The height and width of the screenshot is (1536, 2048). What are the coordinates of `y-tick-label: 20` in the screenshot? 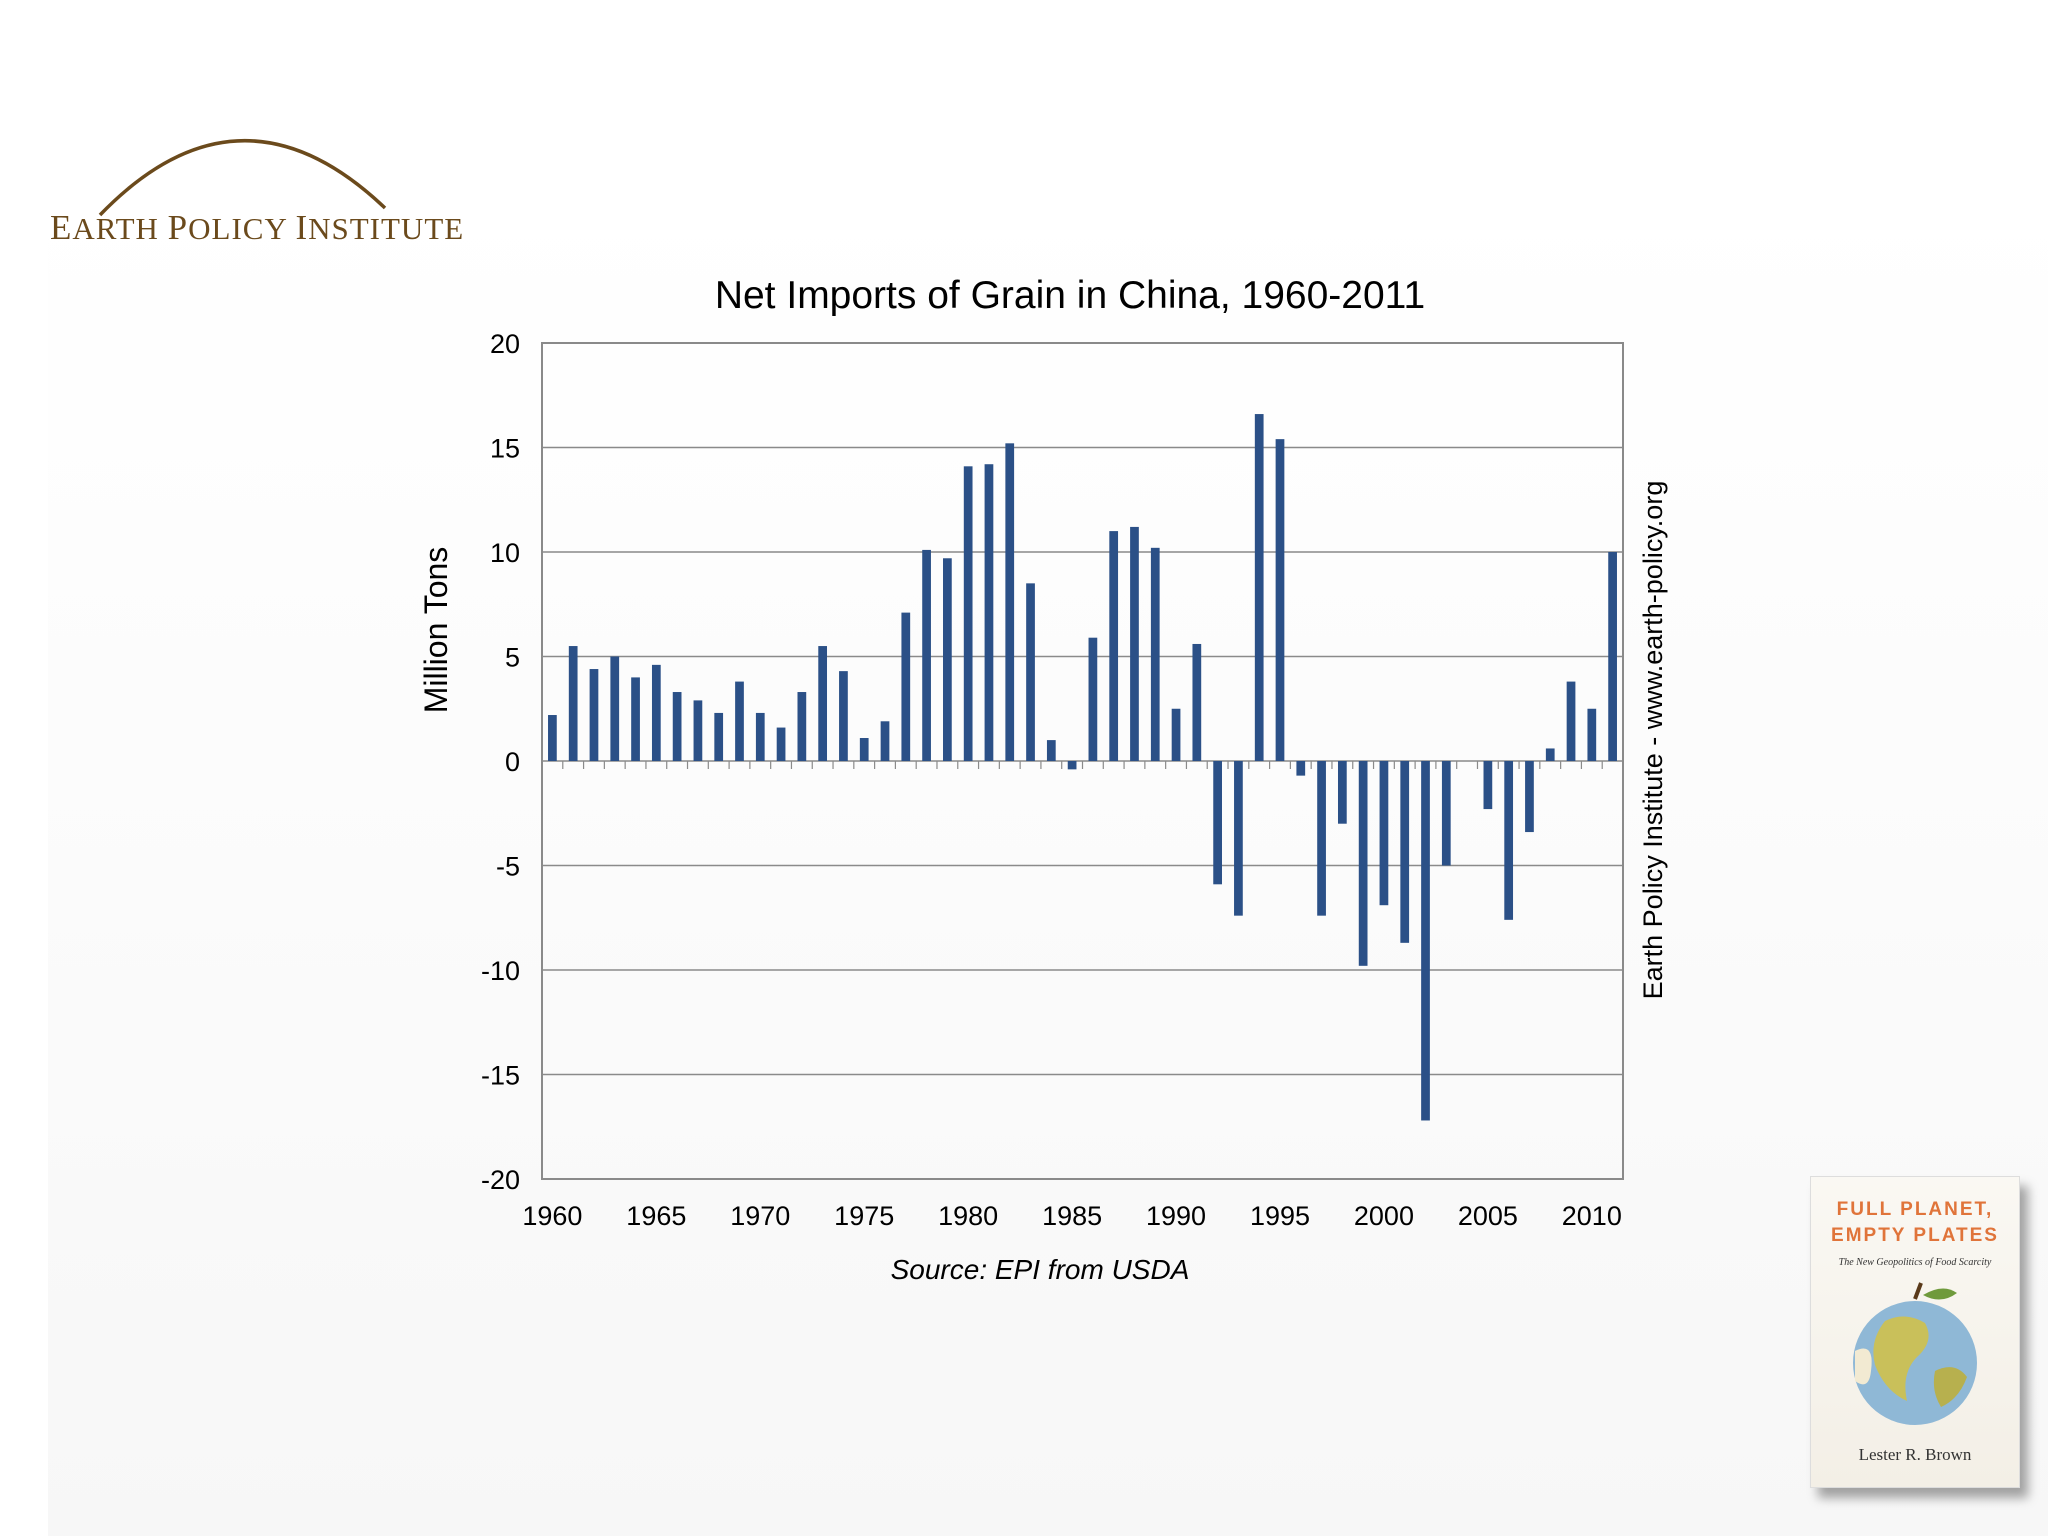 It's located at (505, 344).